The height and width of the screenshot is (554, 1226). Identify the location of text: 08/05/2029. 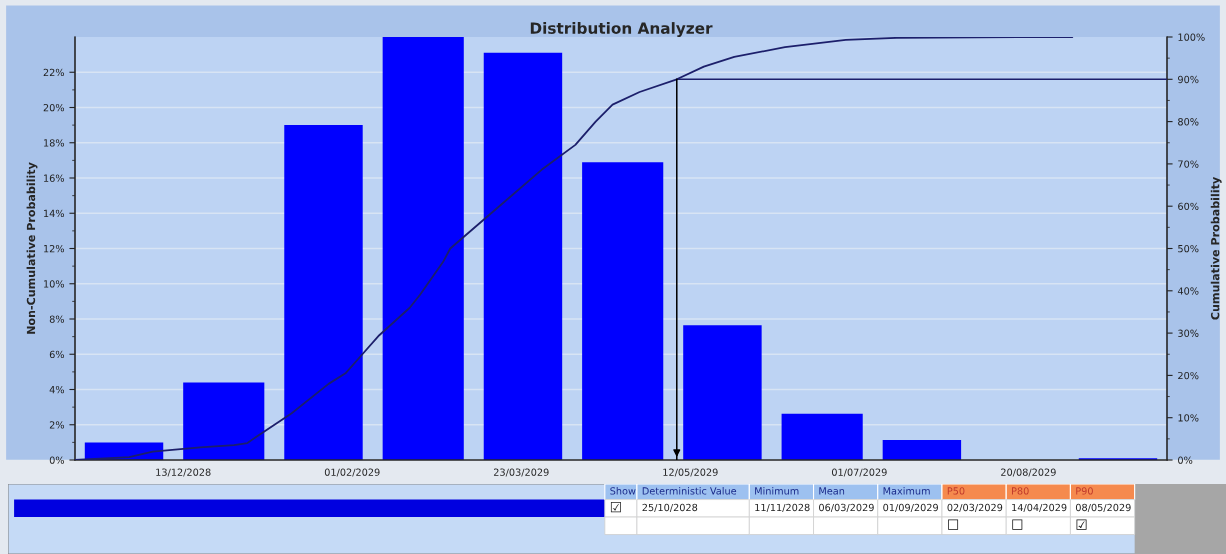
(1103, 507).